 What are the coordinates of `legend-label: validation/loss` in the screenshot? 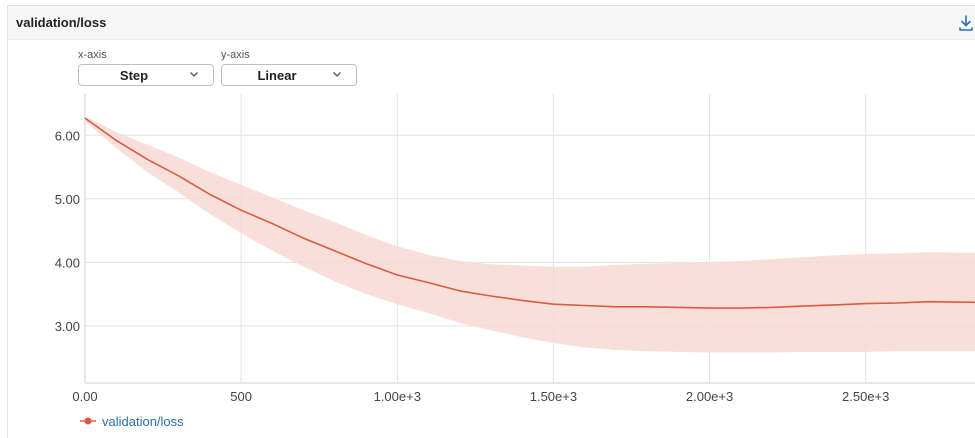 It's located at (143, 421).